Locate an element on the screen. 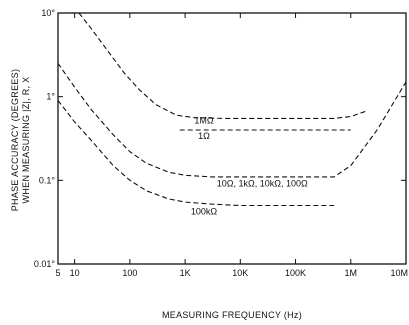  y-axis-title-line1: PHASE ACCURACY (DEGREES) is located at coordinates (15, 140).